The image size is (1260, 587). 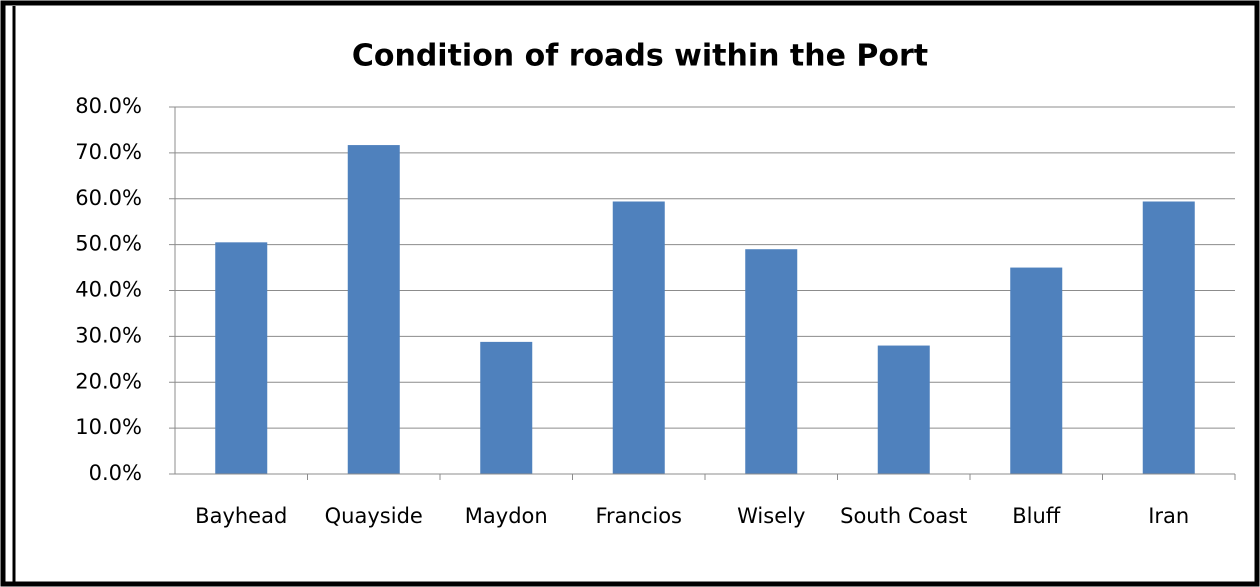 I want to click on y-tick-label: 20.0%, so click(x=108, y=381).